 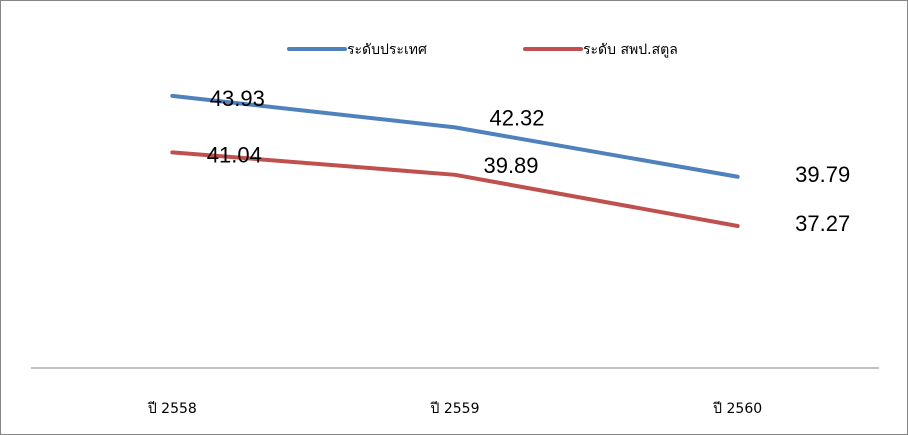 I want to click on legend-label: ระดับ สพป.สตูล, so click(x=630, y=50).